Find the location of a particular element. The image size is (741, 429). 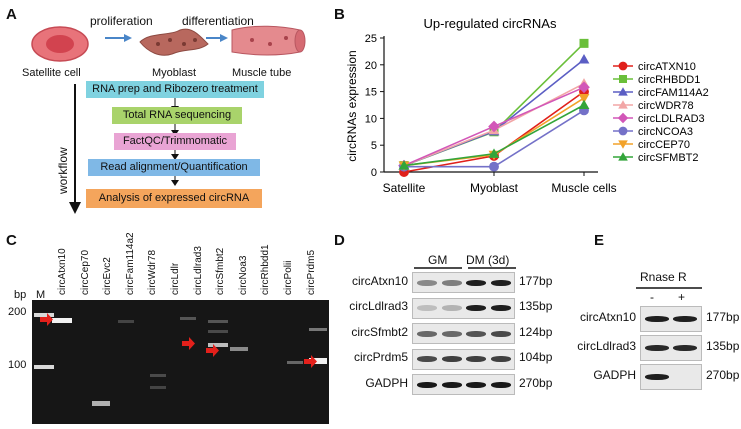

step-analysis: Analysis of expressed circRNA is located at coordinates (174, 198).